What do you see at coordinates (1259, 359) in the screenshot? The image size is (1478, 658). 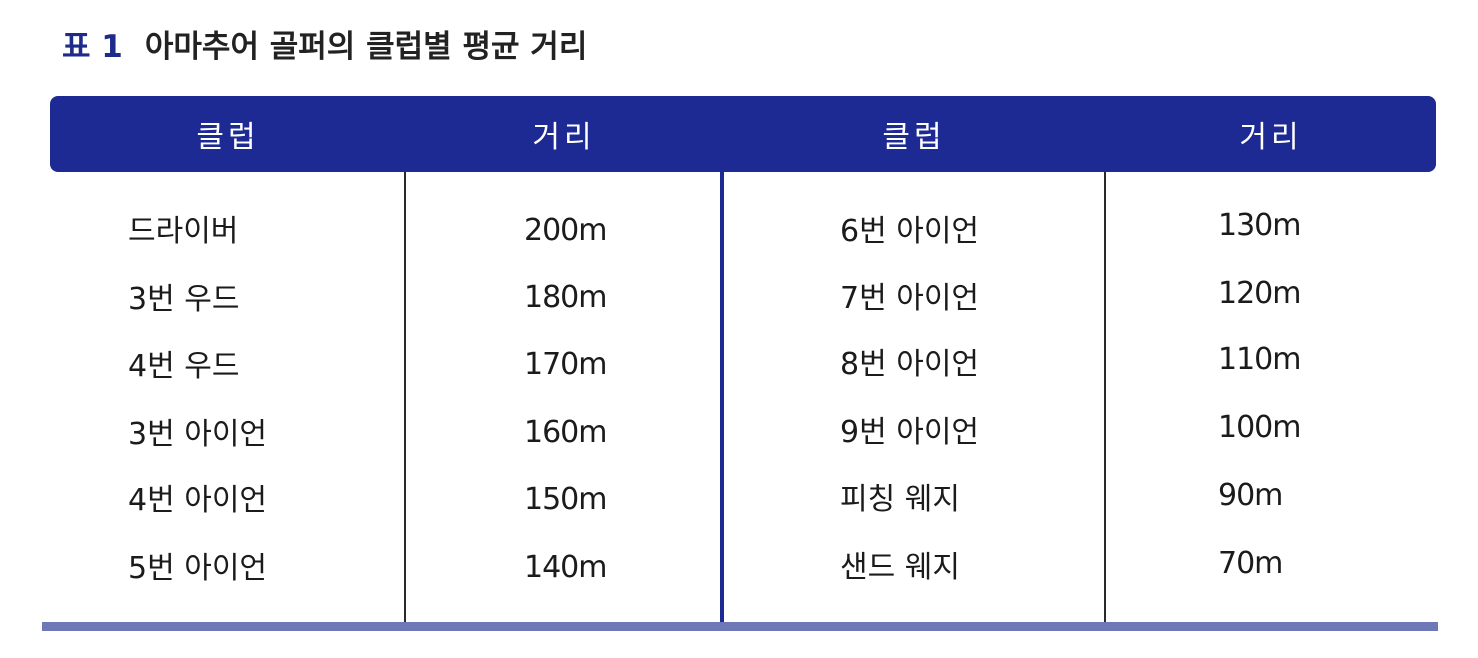 I see `distance-cell: 110m` at bounding box center [1259, 359].